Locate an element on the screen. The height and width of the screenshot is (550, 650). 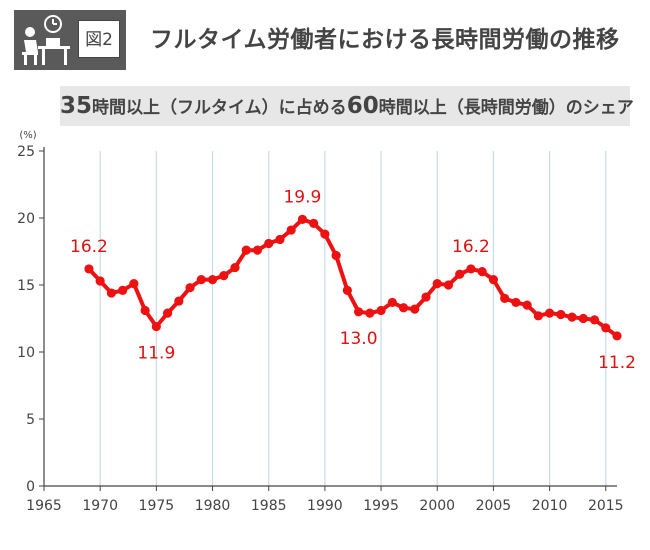
x-tick-label-1985: 1985 is located at coordinates (269, 506).